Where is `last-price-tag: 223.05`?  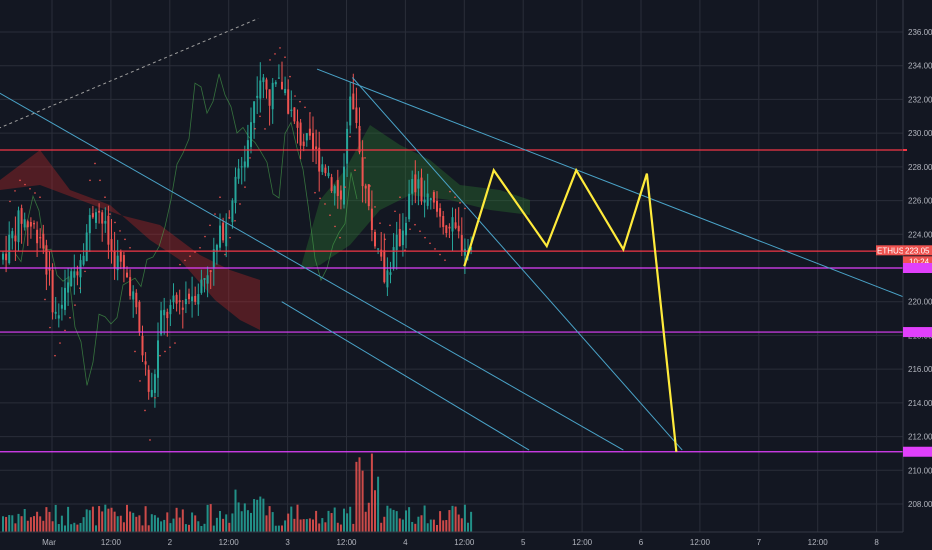 last-price-tag: 223.05 is located at coordinates (917, 250).